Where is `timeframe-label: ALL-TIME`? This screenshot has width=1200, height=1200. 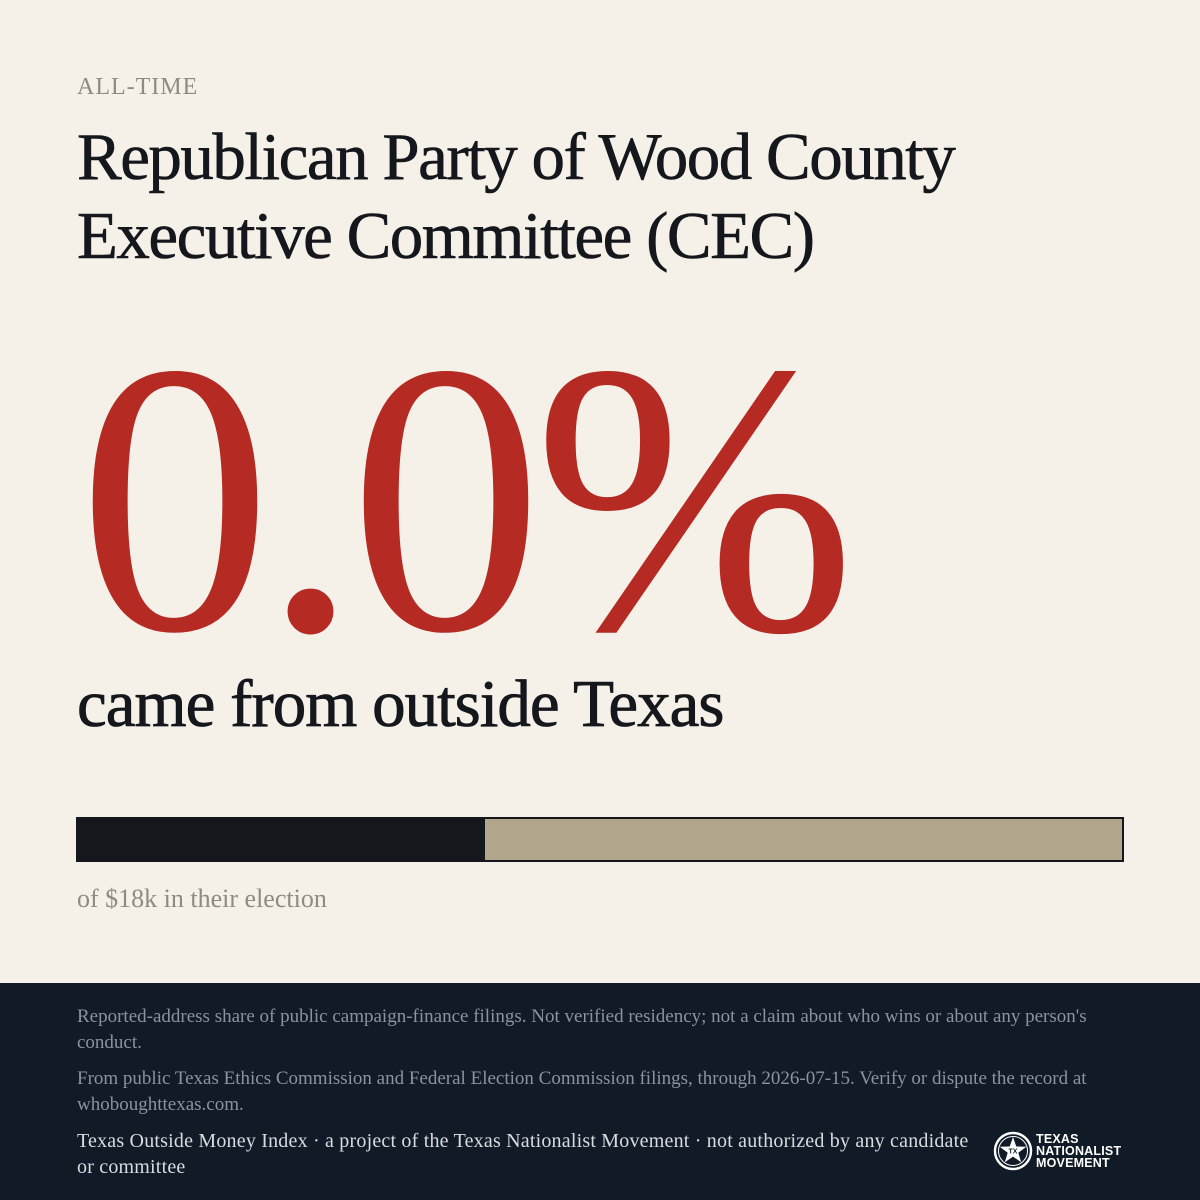
timeframe-label: ALL-TIME is located at coordinates (138, 87).